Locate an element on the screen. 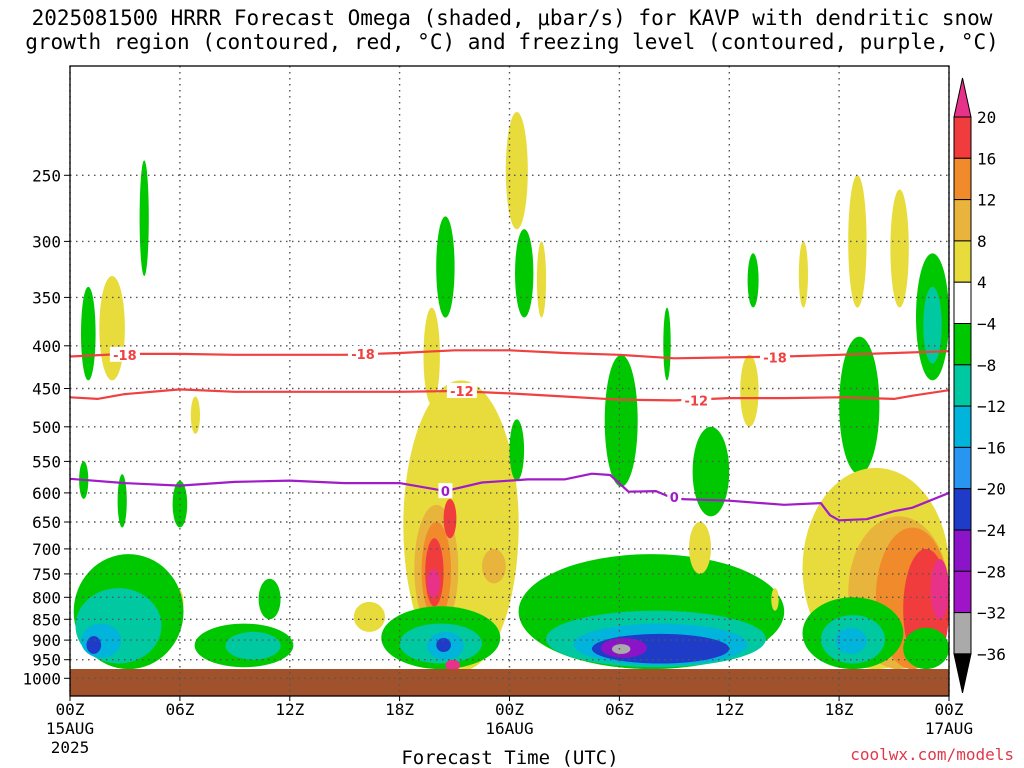 The image size is (1024, 768). colorbar-label: −24 is located at coordinates (991, 530).